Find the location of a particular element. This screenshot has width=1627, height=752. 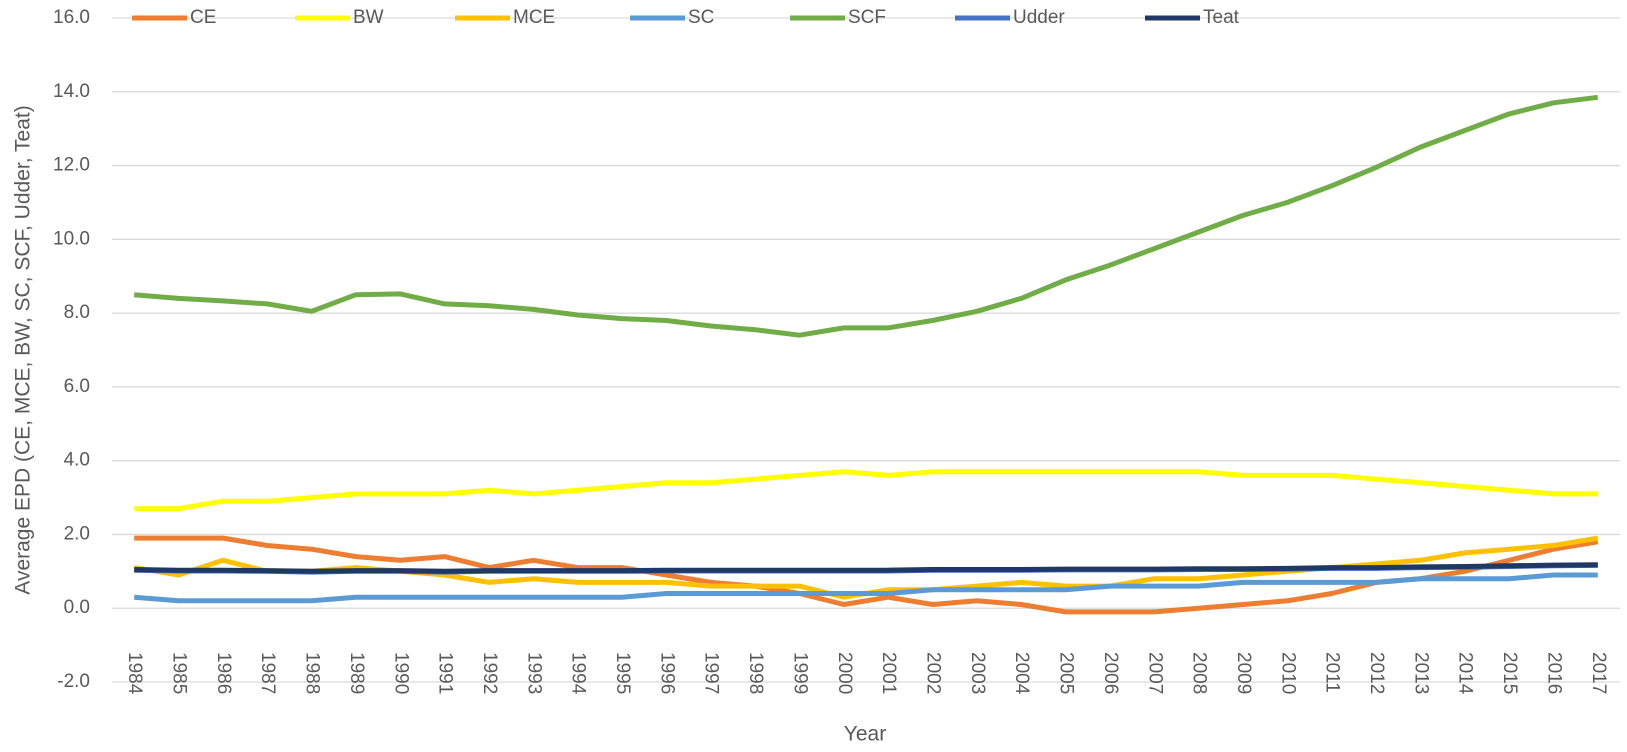

x-tick-label: 1996 is located at coordinates (666, 673).